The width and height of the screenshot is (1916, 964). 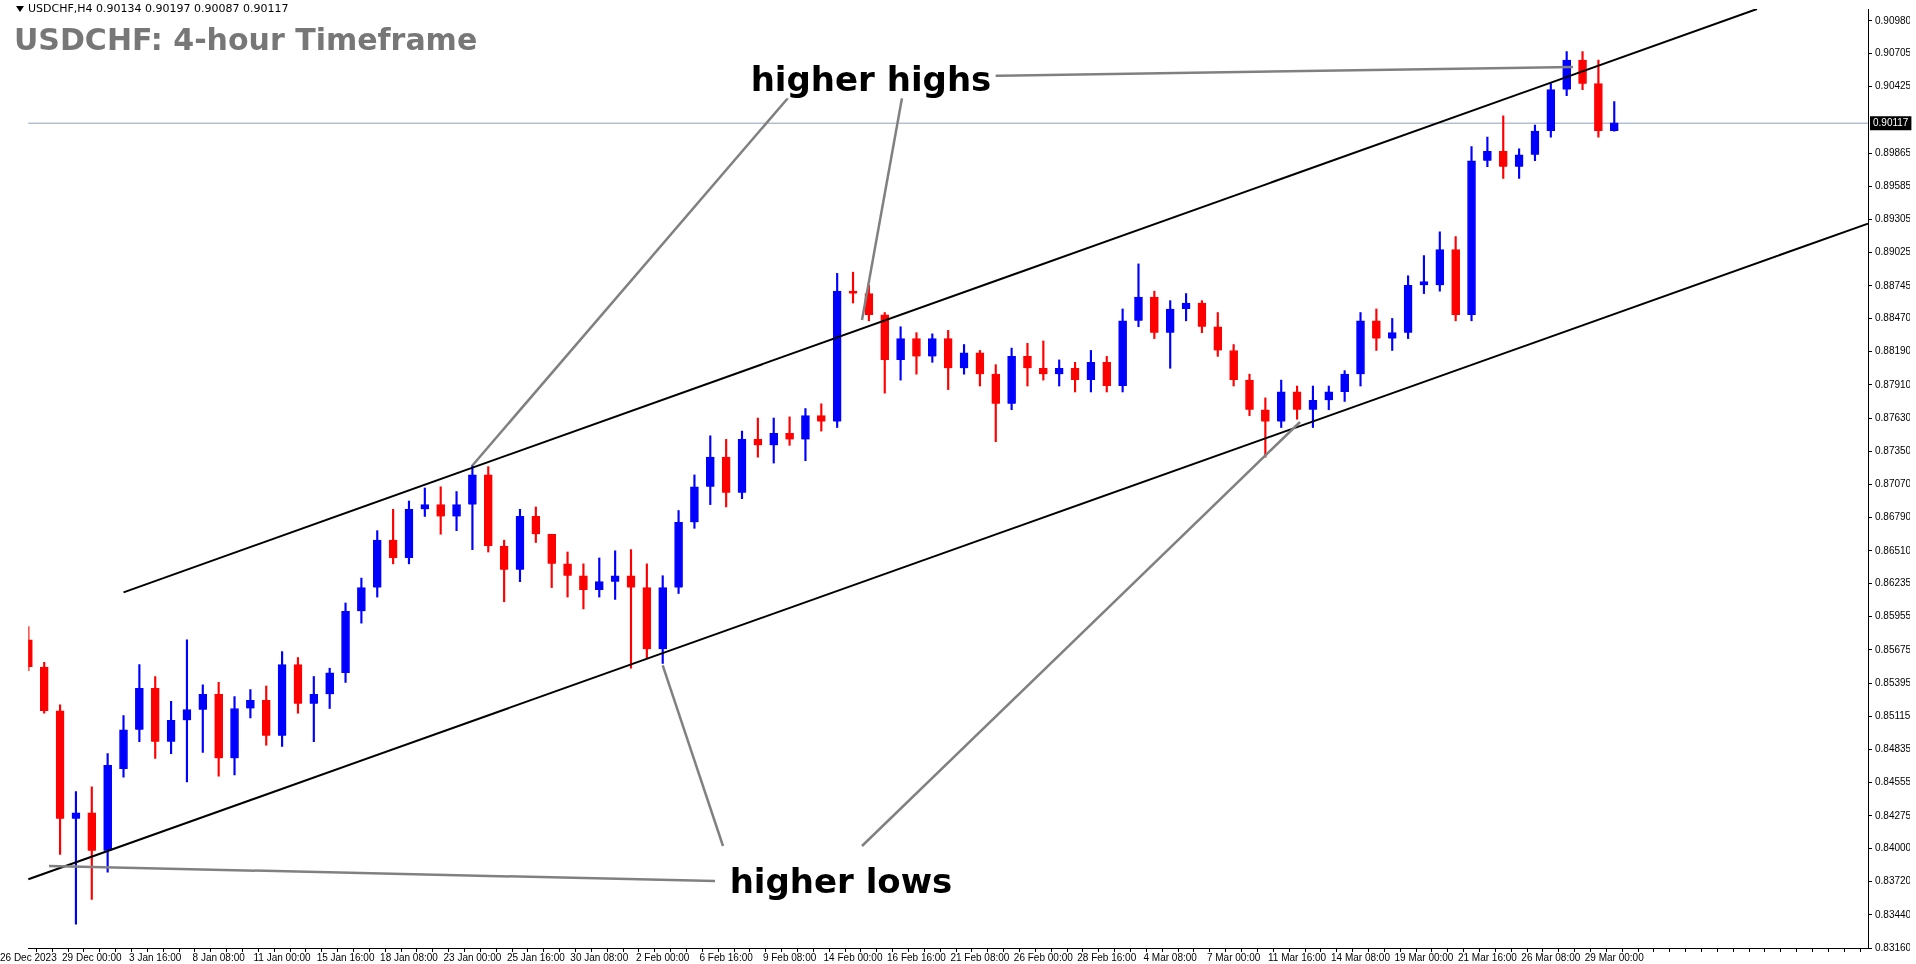 What do you see at coordinates (1893, 947) in the screenshot?
I see `y-tick-label: 0.83160` at bounding box center [1893, 947].